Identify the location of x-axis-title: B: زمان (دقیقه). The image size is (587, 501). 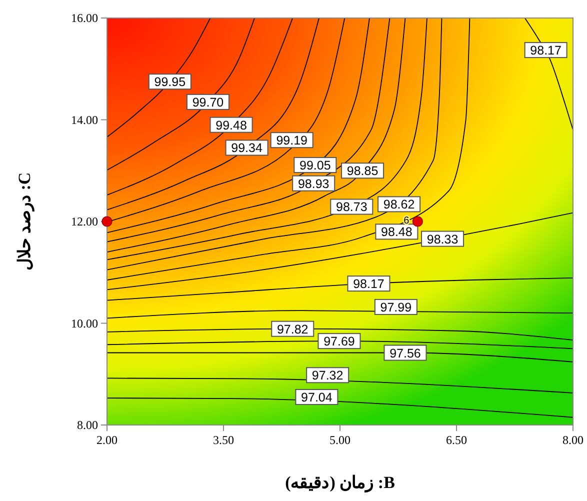
(340, 483).